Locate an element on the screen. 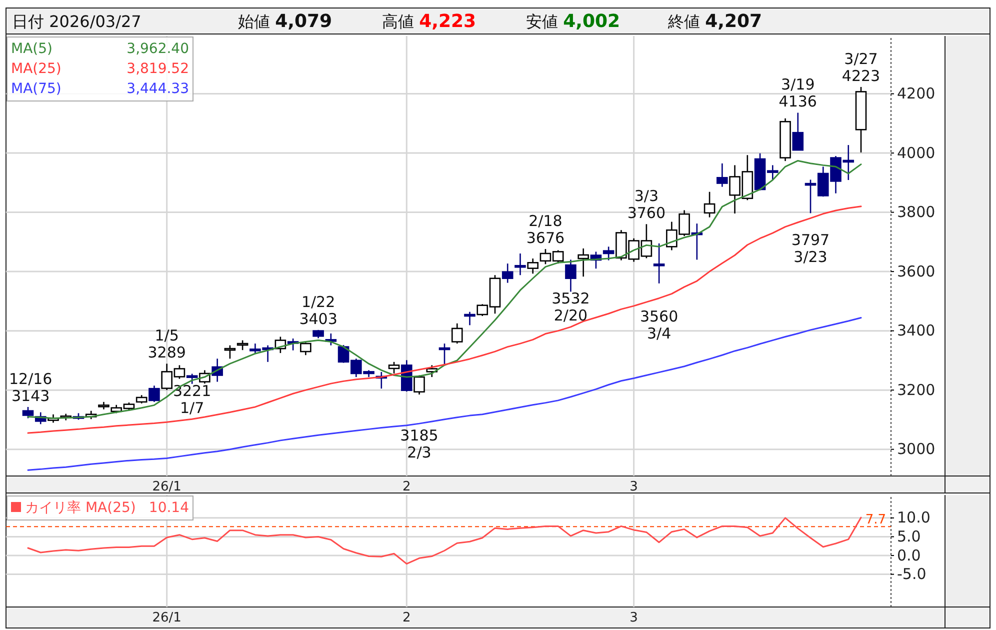 Image resolution: width=996 pixels, height=630 pixels. annotation: 12/16 3143 is located at coordinates (30, 387).